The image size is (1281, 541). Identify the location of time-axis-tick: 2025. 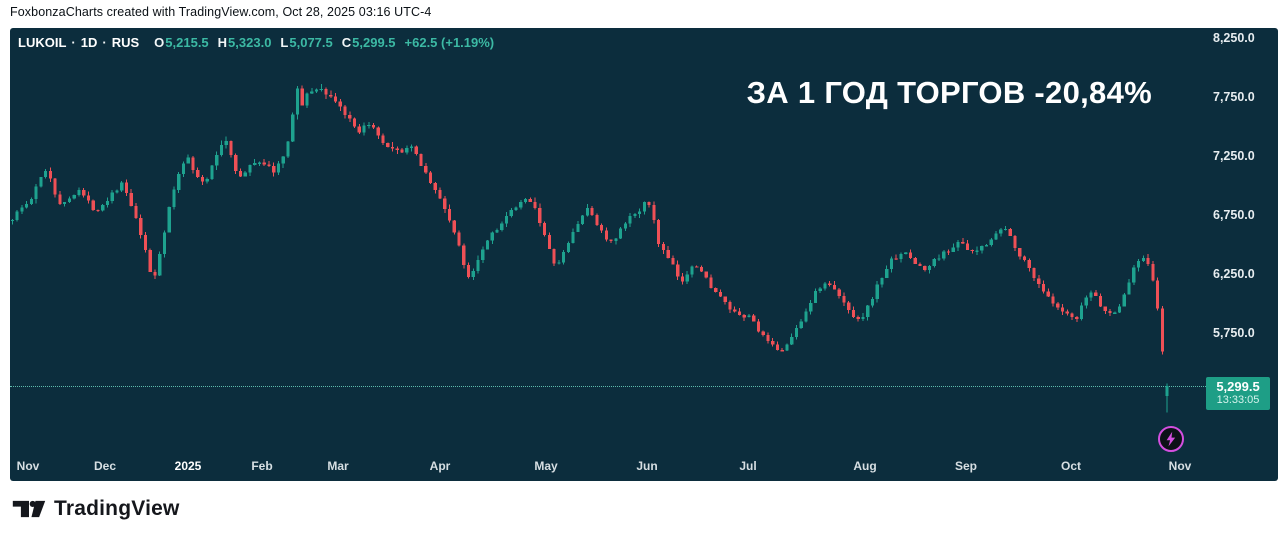
(188, 466).